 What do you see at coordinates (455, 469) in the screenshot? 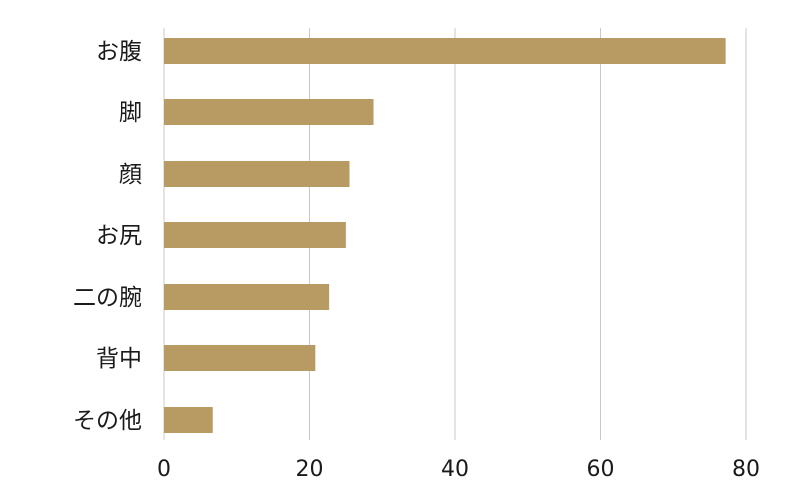
I see `x-tick-label: 40` at bounding box center [455, 469].